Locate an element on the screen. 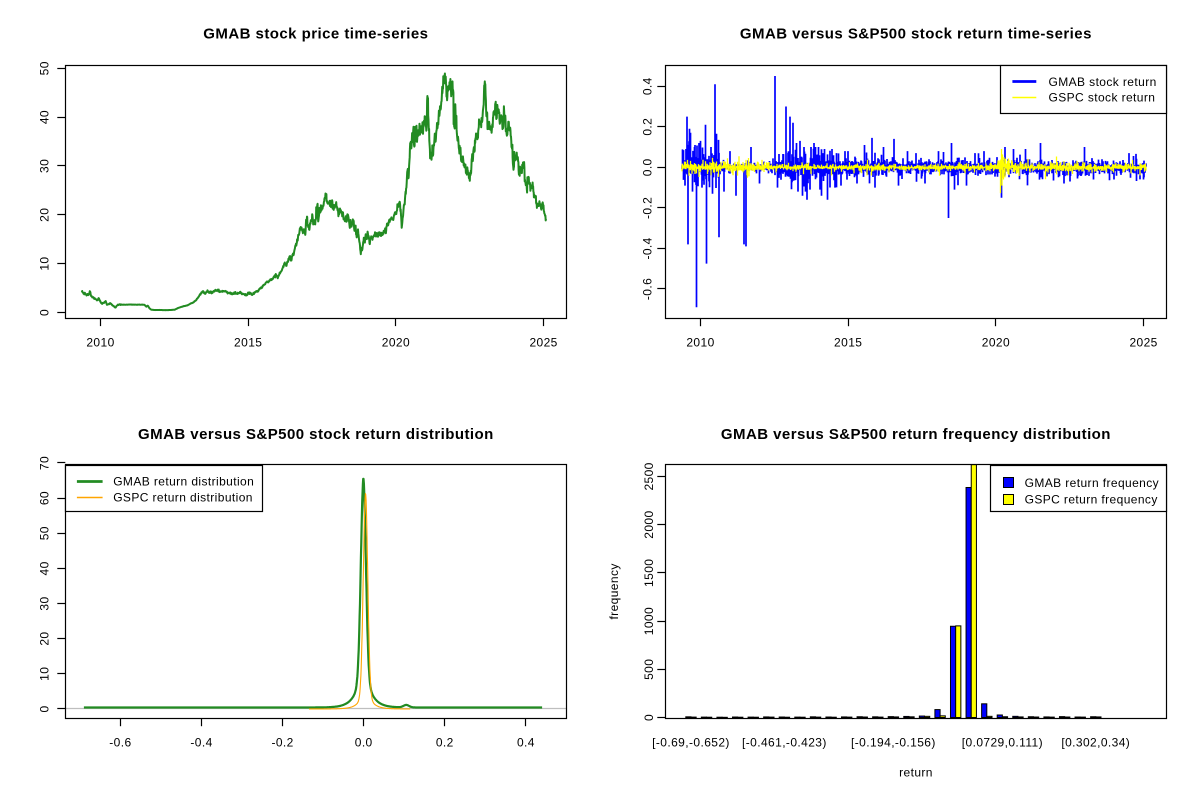  svg-text: GSPC return distribution is located at coordinates (183, 498).